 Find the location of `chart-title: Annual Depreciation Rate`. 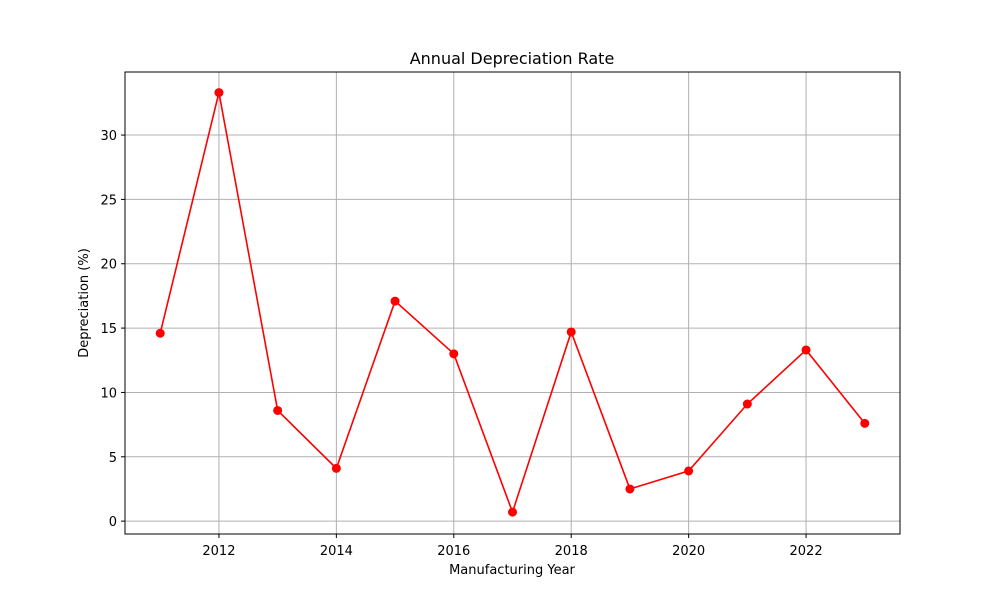

chart-title: Annual Depreciation Rate is located at coordinates (512, 58).